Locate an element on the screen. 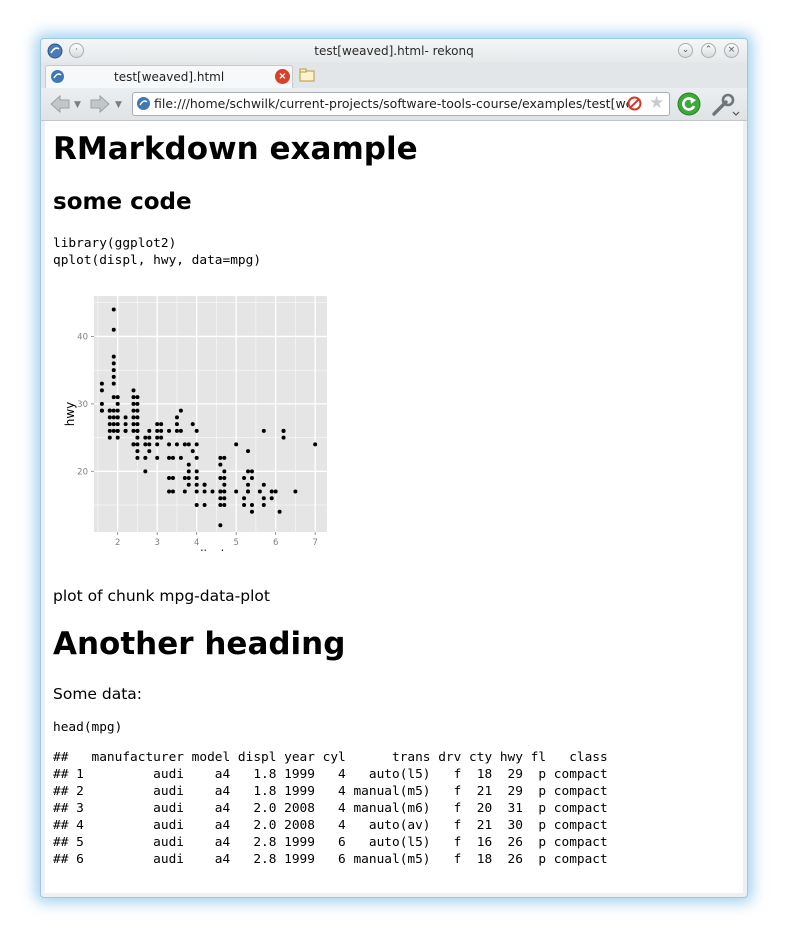 The height and width of the screenshot is (938, 786). back-history-chevron-icon: ▼ is located at coordinates (77, 105).